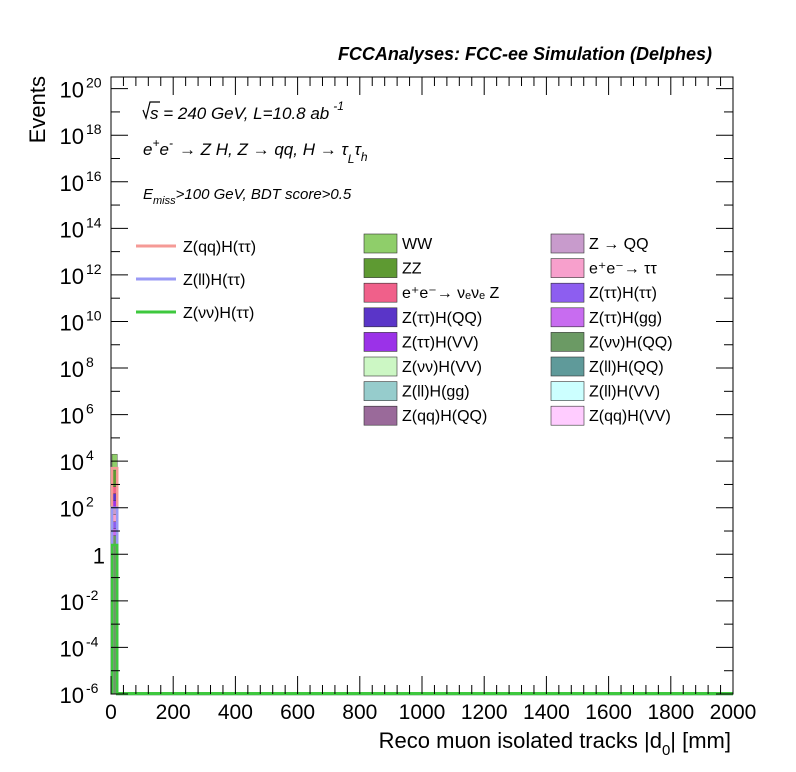 The width and height of the screenshot is (796, 772). Describe the element at coordinates (92, 641) in the screenshot. I see `y-tick-exponent: -4` at that location.